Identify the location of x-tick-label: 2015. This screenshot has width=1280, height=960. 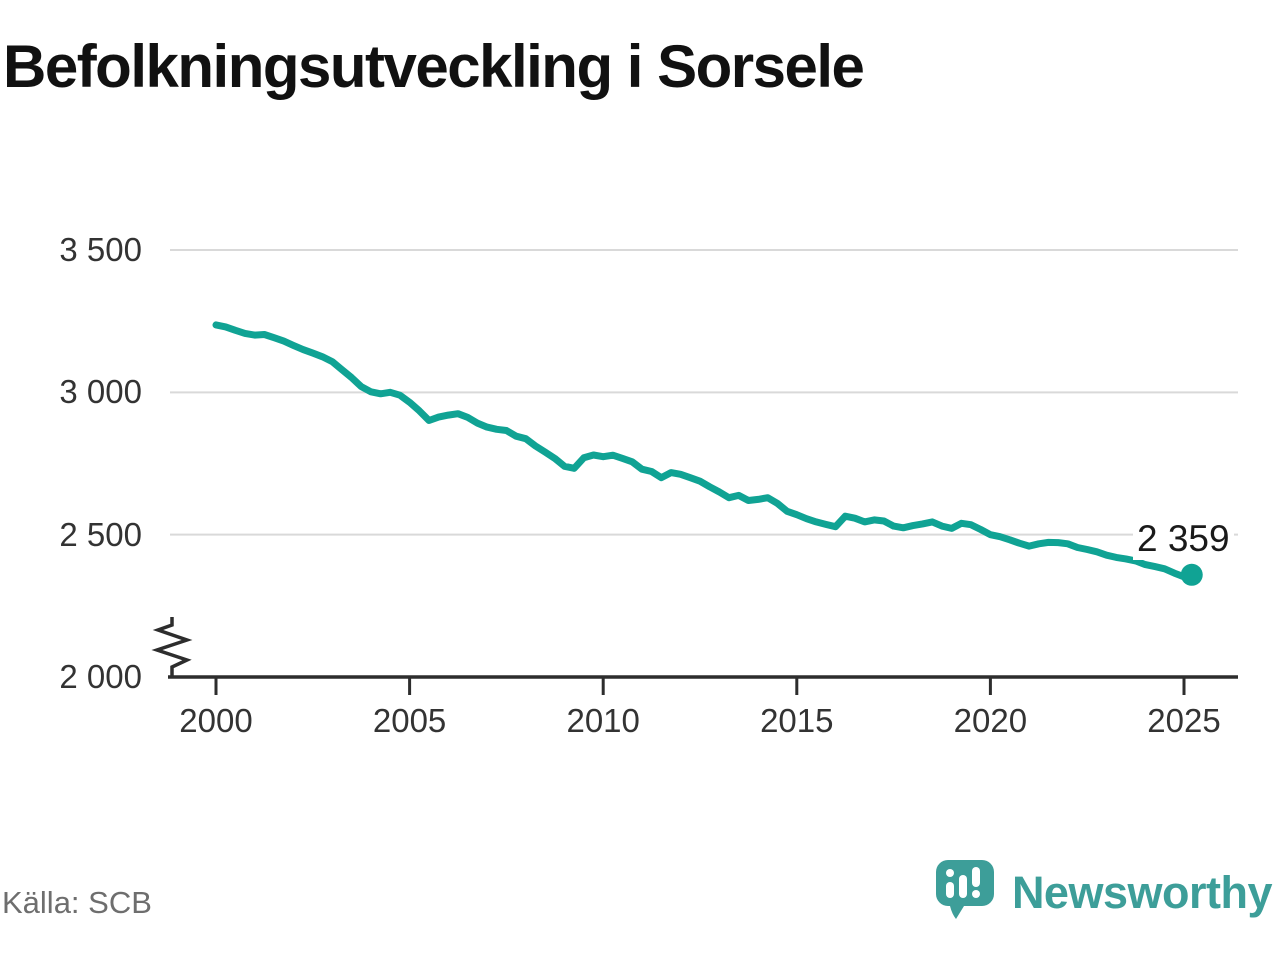
(797, 720).